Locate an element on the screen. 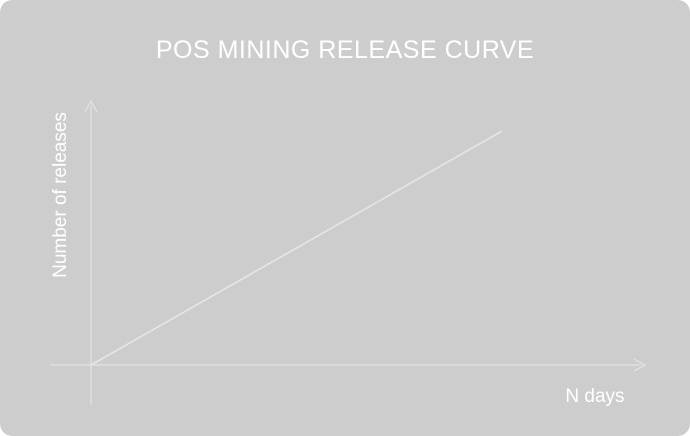  y-axis-arrow is located at coordinates (91, 106).